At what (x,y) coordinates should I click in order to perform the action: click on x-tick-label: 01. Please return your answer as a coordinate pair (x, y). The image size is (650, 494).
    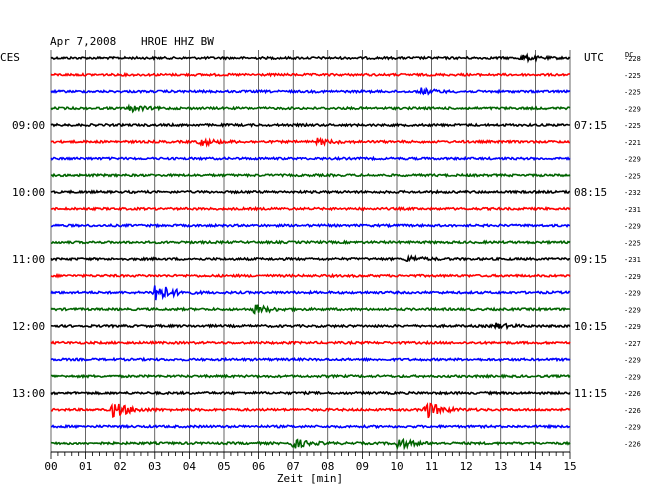
    Looking at the image, I should click on (85, 466).